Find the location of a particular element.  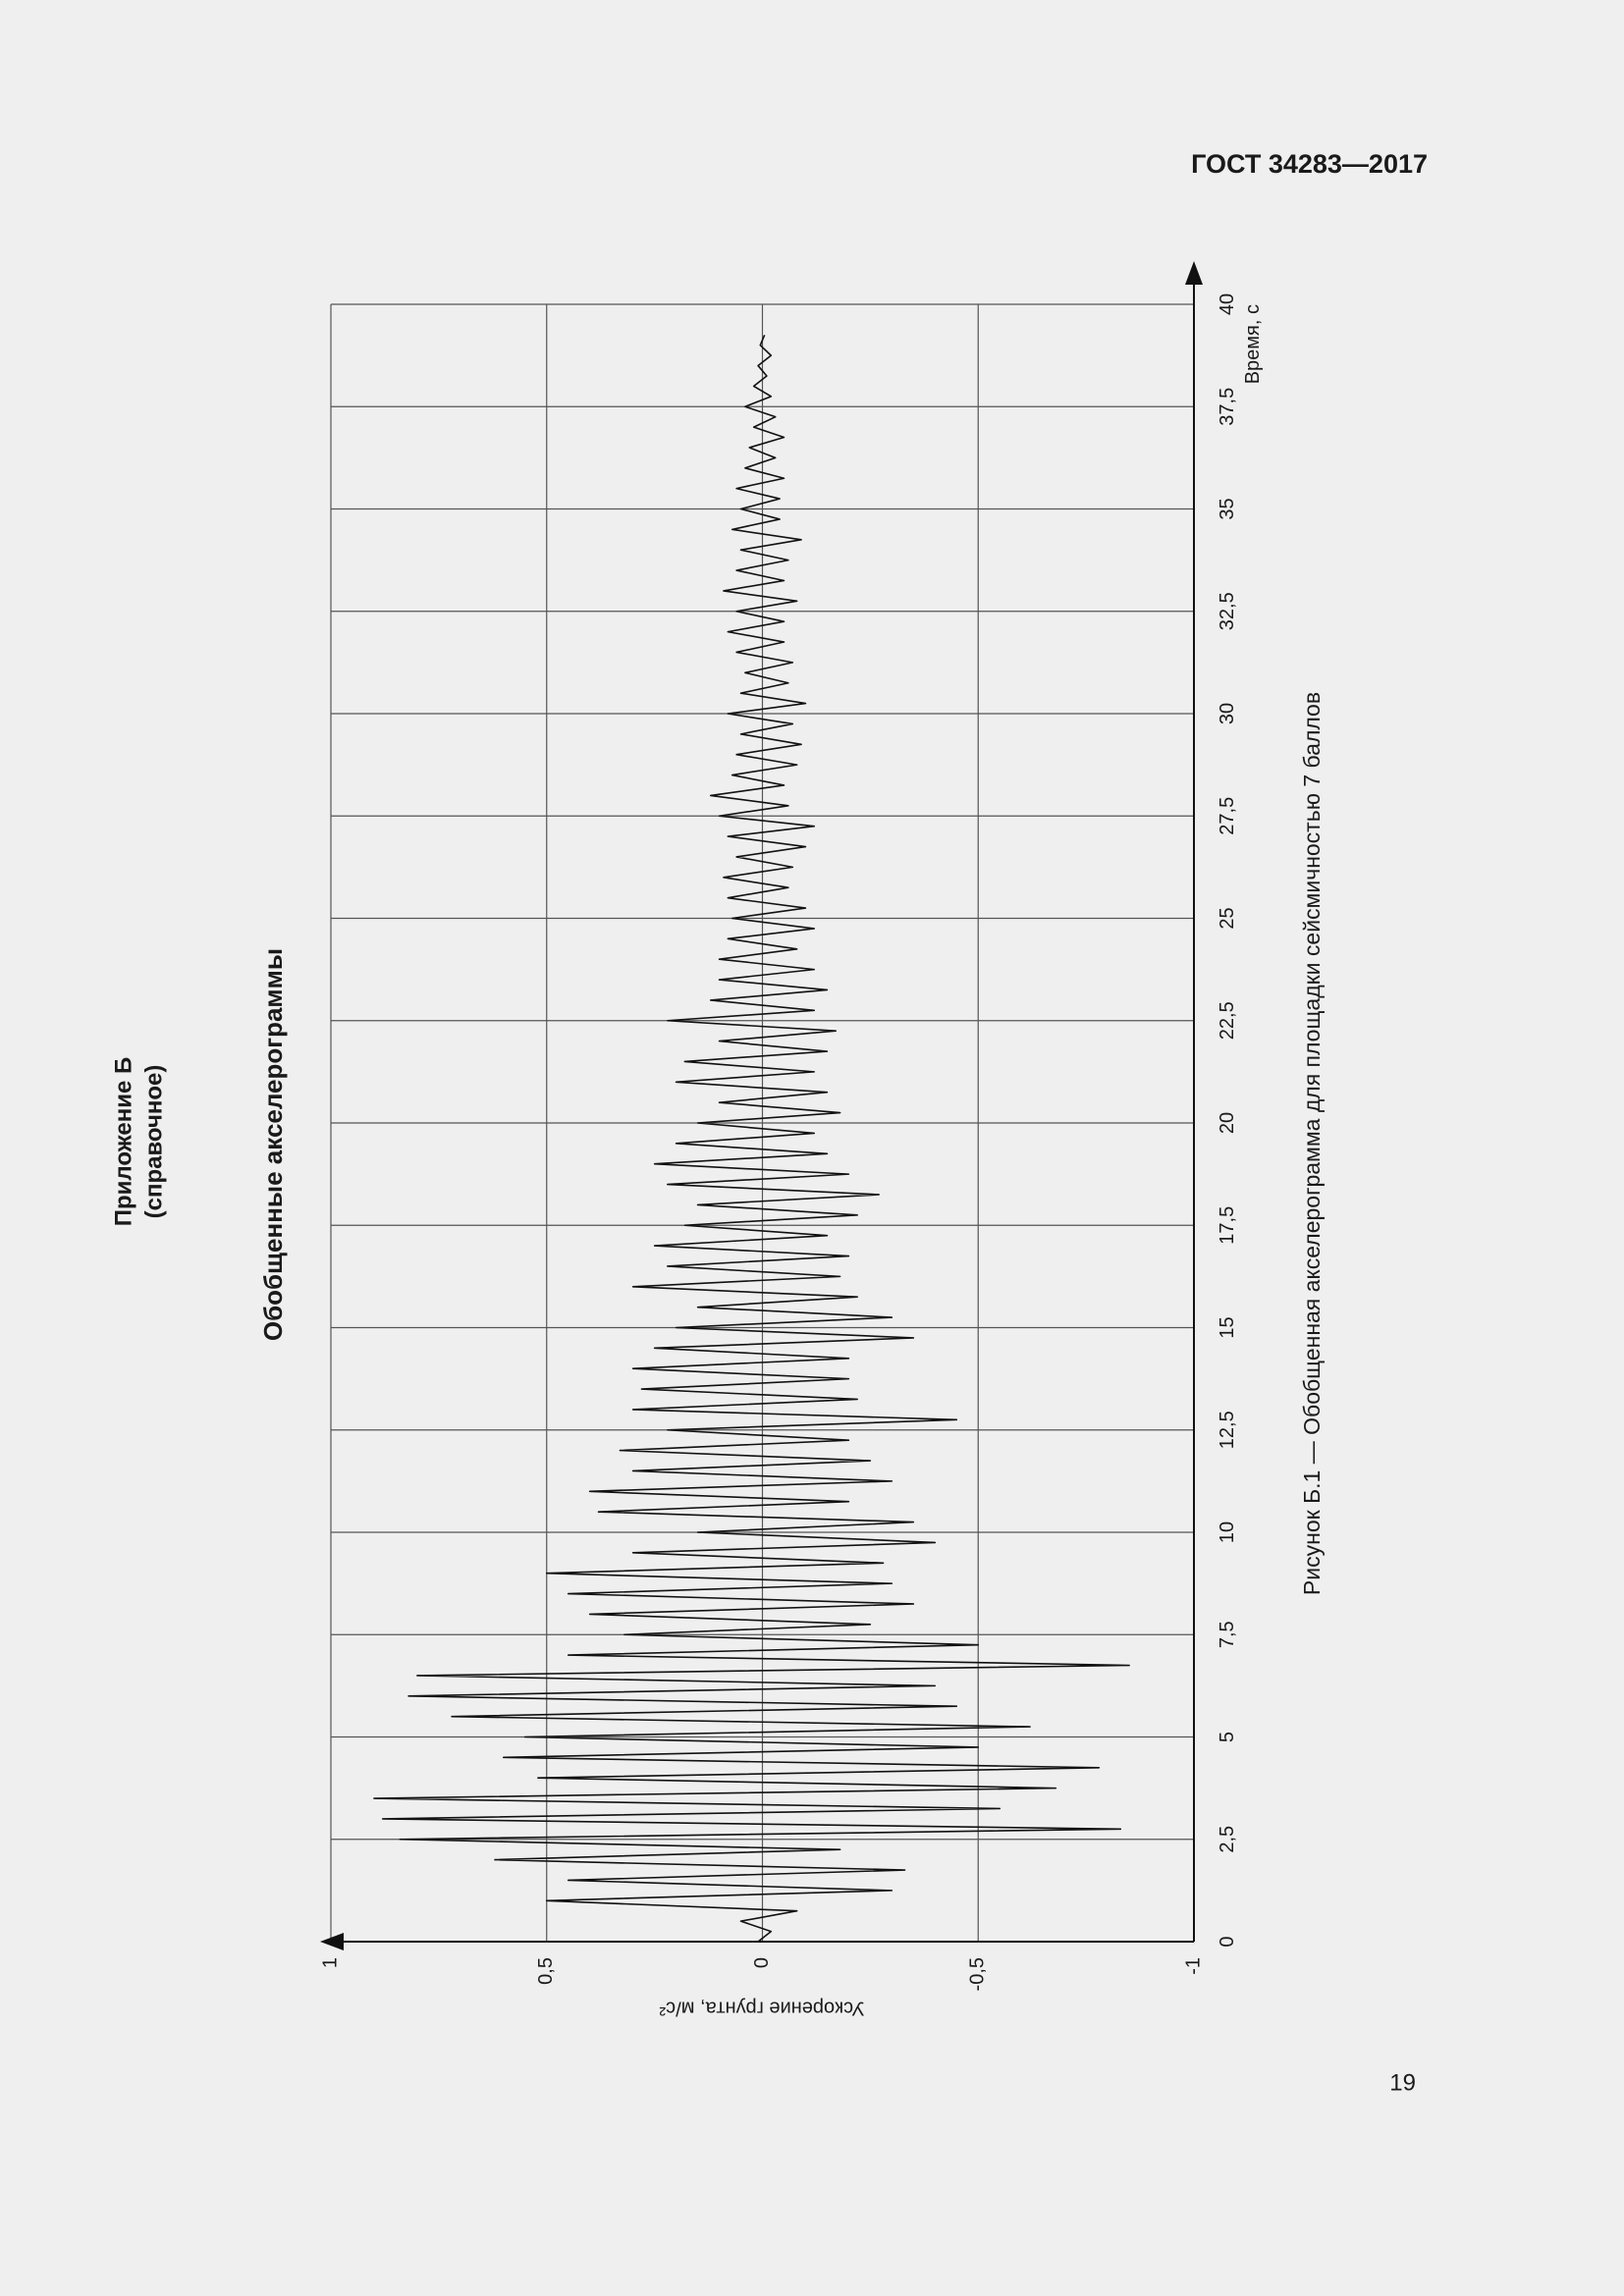

x-tick-label: 7,5 is located at coordinates (1227, 1634).